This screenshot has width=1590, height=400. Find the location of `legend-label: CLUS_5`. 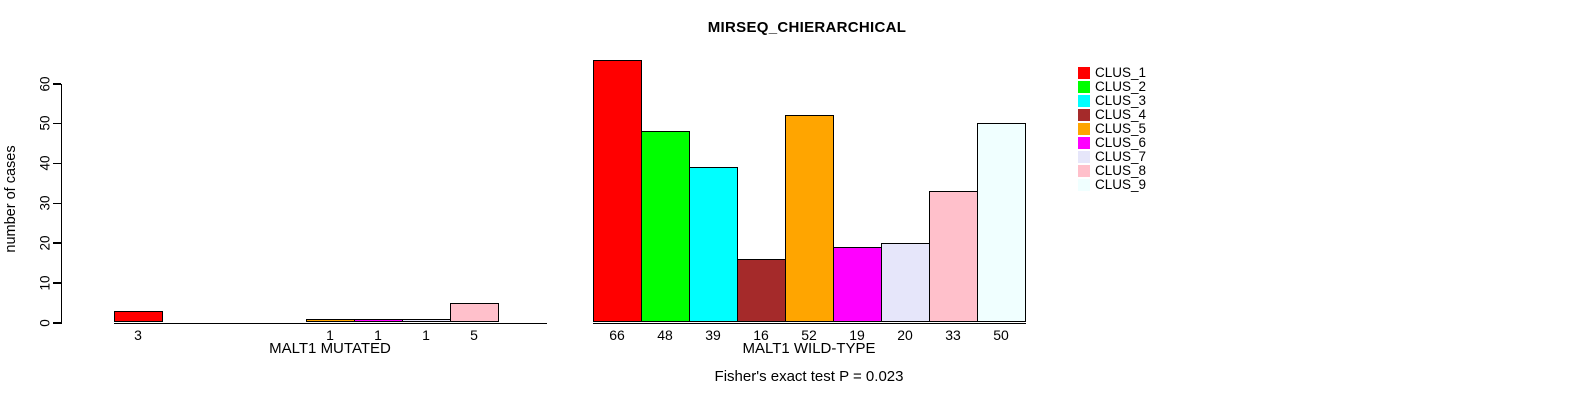

legend-label: CLUS_5 is located at coordinates (1121, 128).